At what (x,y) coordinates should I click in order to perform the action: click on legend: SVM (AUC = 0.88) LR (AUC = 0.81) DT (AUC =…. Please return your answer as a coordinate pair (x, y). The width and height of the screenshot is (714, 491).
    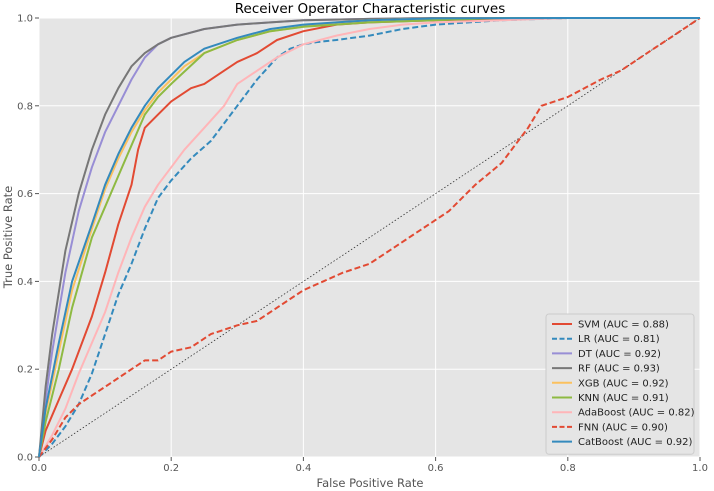
    Looking at the image, I should click on (620, 384).